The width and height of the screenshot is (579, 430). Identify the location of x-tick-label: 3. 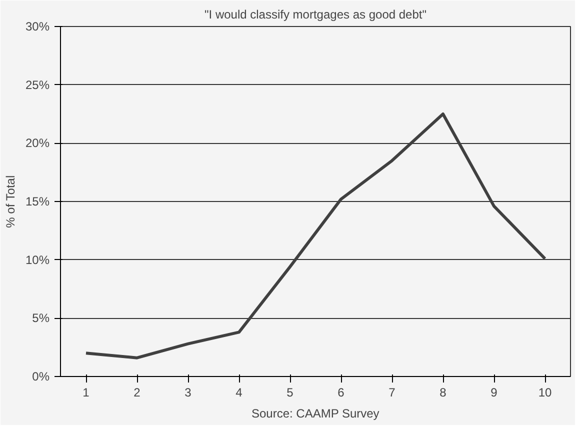
(188, 393).